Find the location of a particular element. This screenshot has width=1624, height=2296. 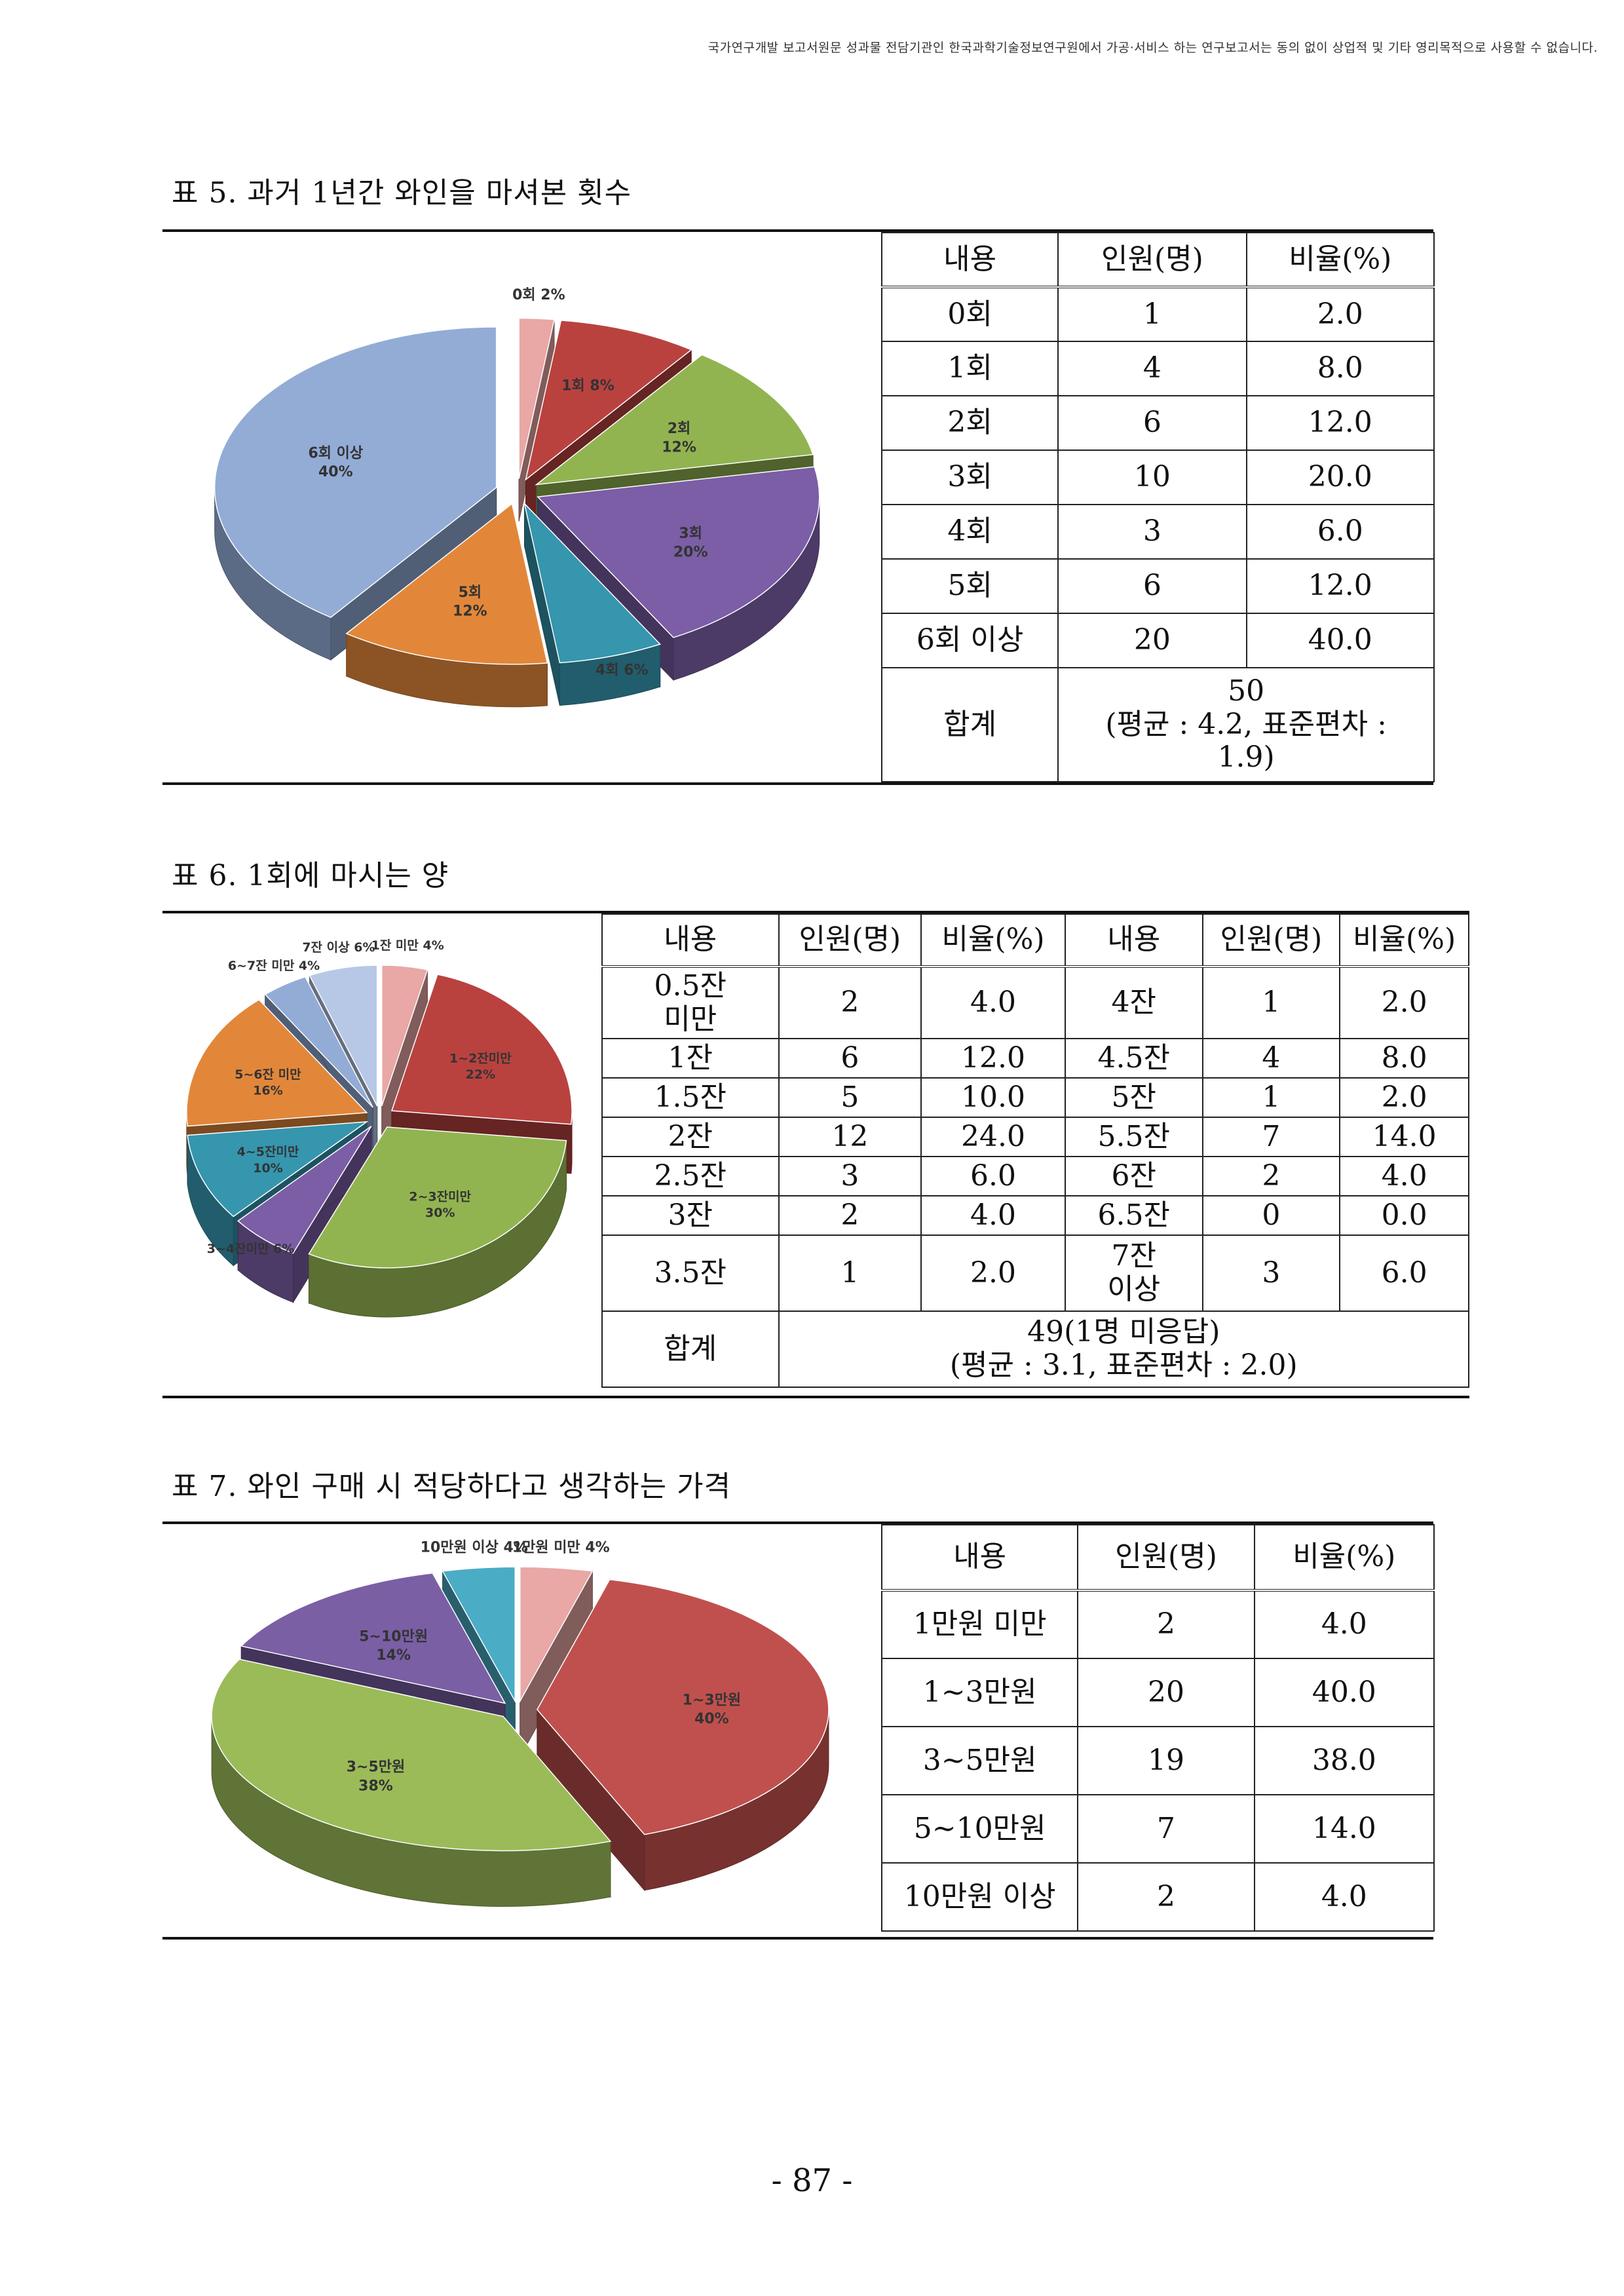

table-row: 3잔 2 4.0 6.5잔 0 0.0 is located at coordinates (1035, 1215).